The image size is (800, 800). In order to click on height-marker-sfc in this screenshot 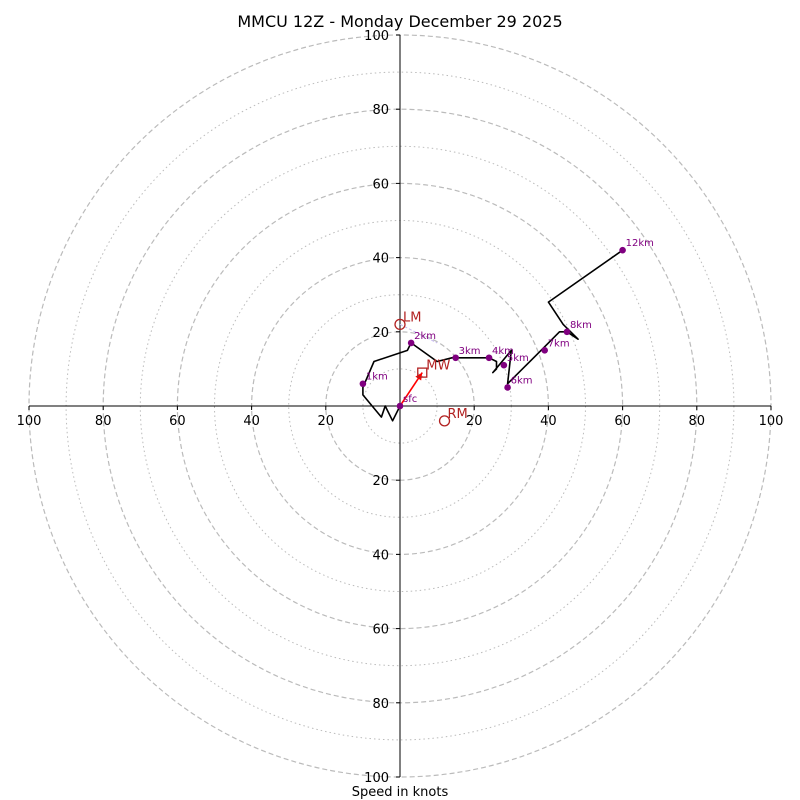, I will do `click(400, 406)`.